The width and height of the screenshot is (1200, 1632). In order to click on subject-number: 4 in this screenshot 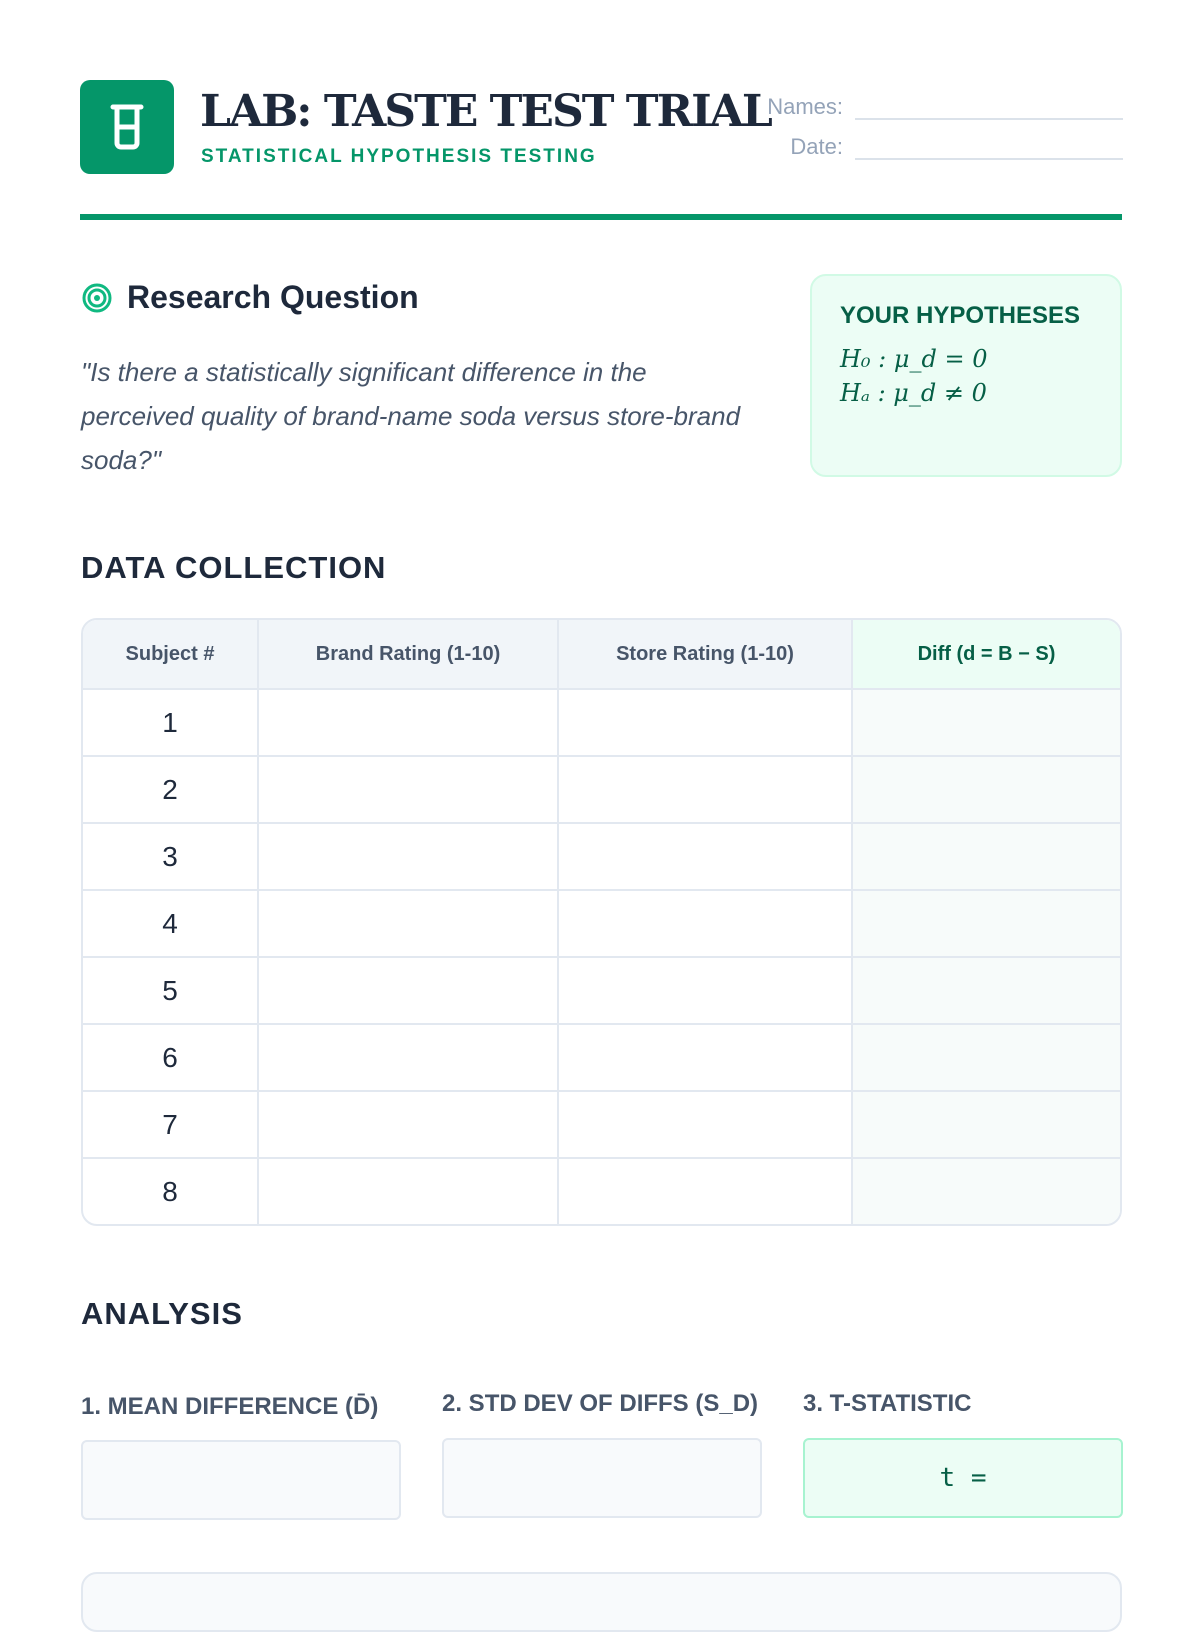, I will do `click(171, 922)`.